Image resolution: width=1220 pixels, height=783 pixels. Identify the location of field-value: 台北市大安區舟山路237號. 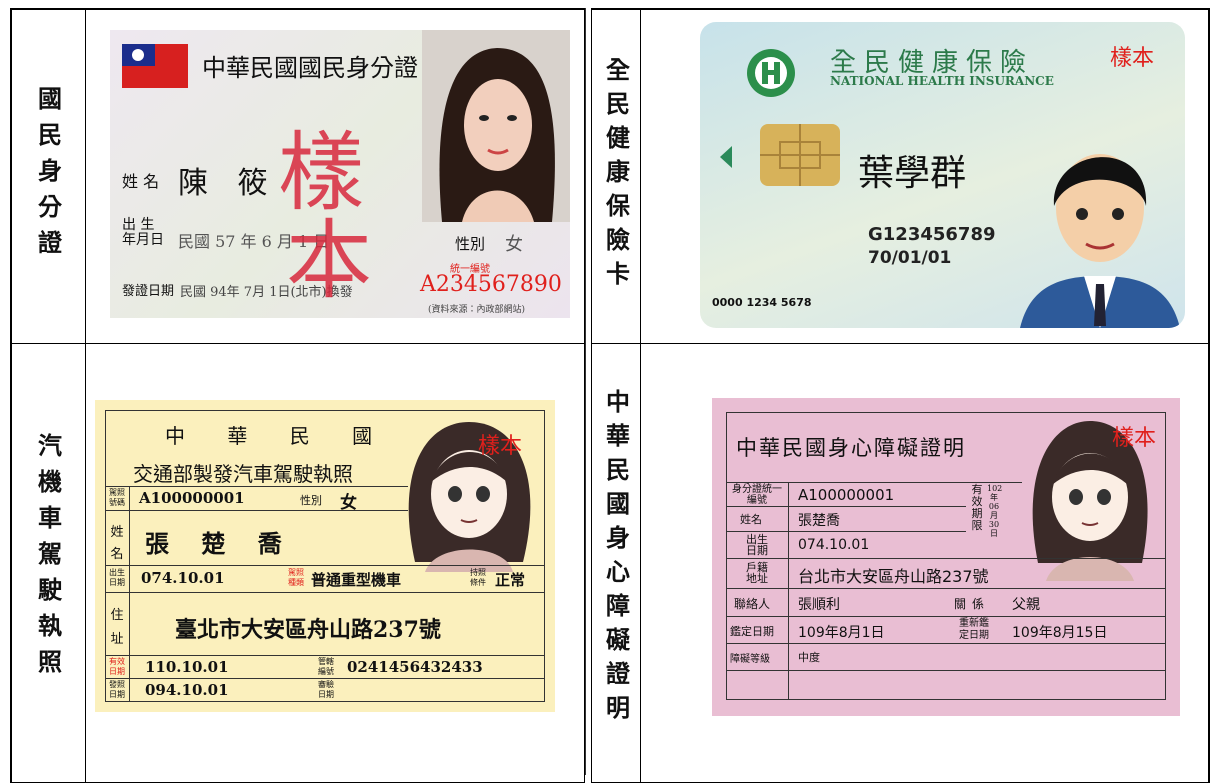
(893, 576).